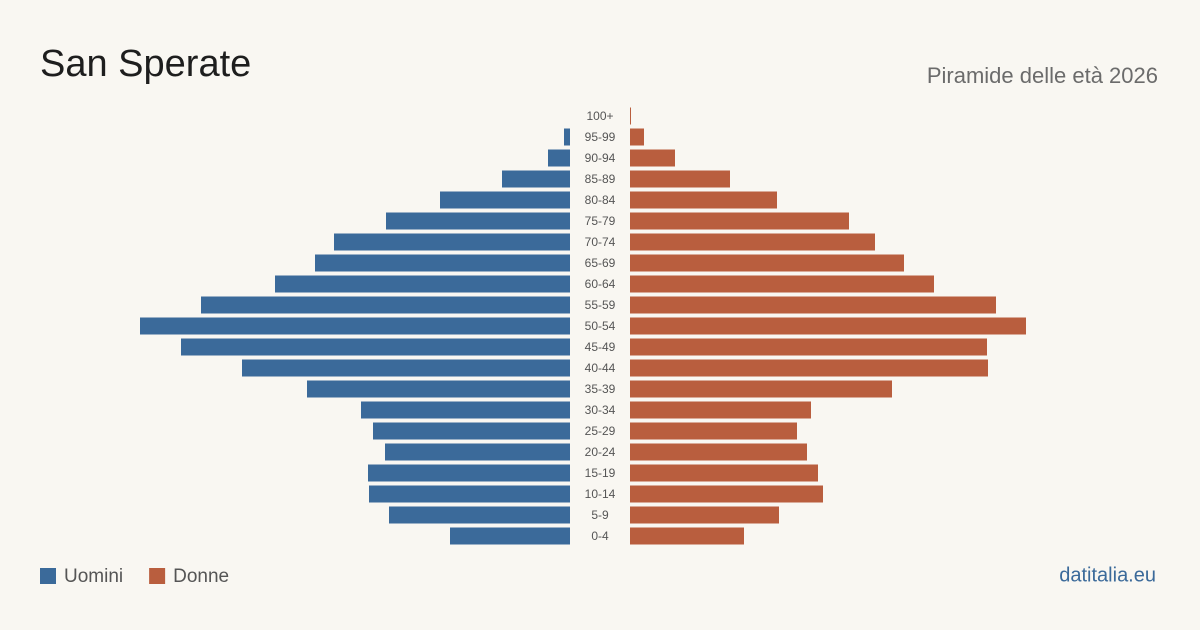  I want to click on age-label: 25-29, so click(600, 431).